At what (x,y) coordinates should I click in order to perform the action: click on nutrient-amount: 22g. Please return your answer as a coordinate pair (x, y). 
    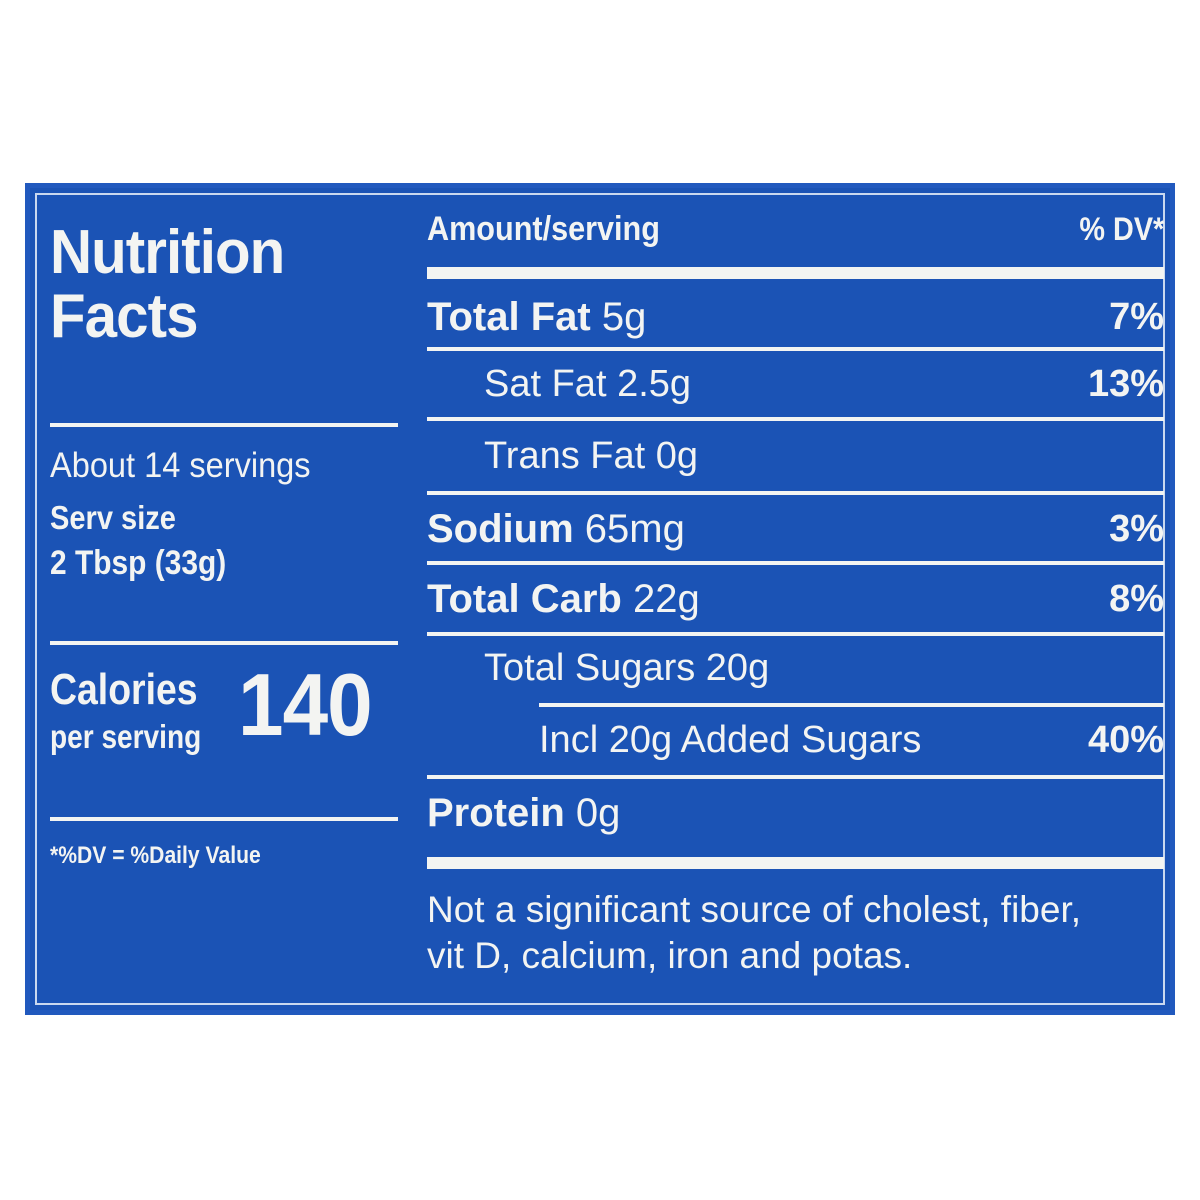
    Looking at the image, I should click on (666, 599).